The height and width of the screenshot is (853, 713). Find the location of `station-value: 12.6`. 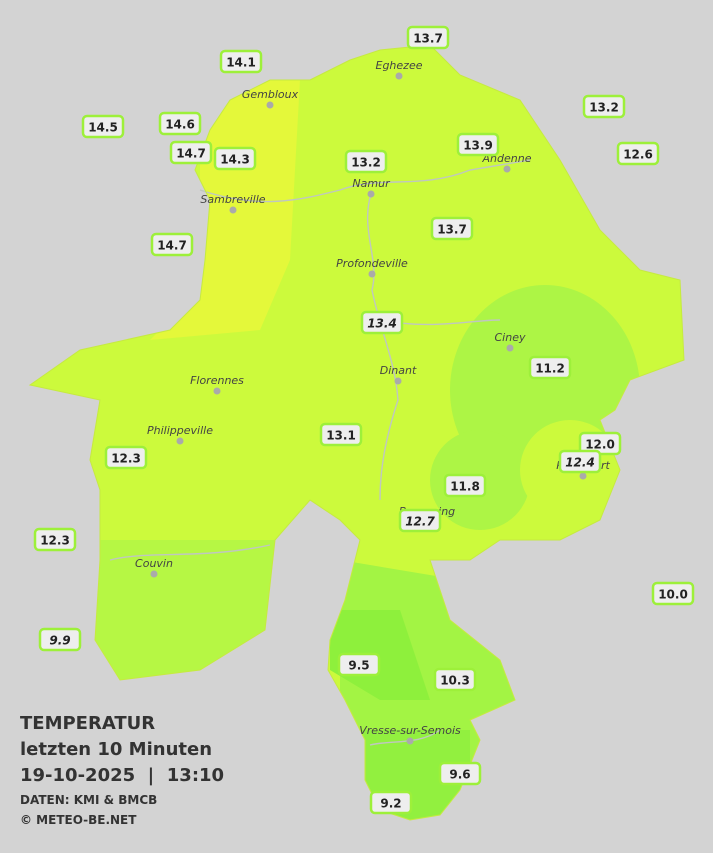

station-value: 12.6 is located at coordinates (638, 155).